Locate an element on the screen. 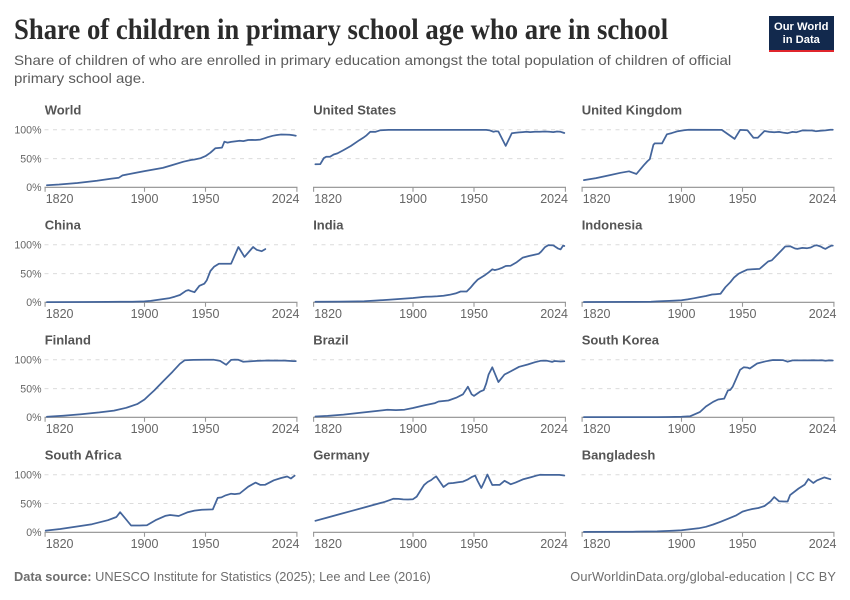 The height and width of the screenshot is (600, 850). svg-text: World is located at coordinates (63, 109).